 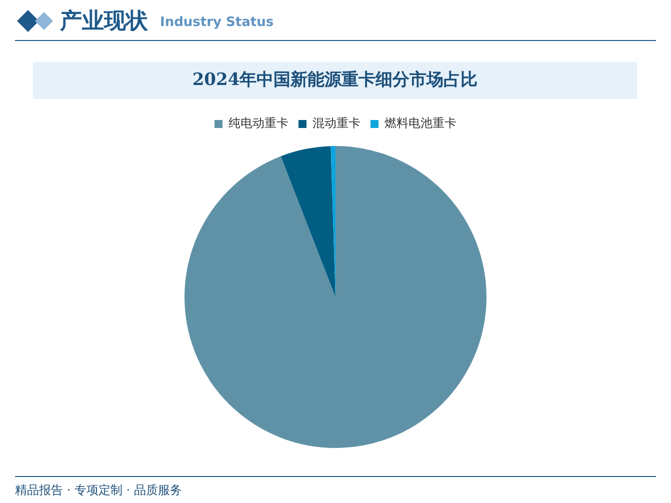 I want to click on text: Industry Status, so click(x=217, y=22).